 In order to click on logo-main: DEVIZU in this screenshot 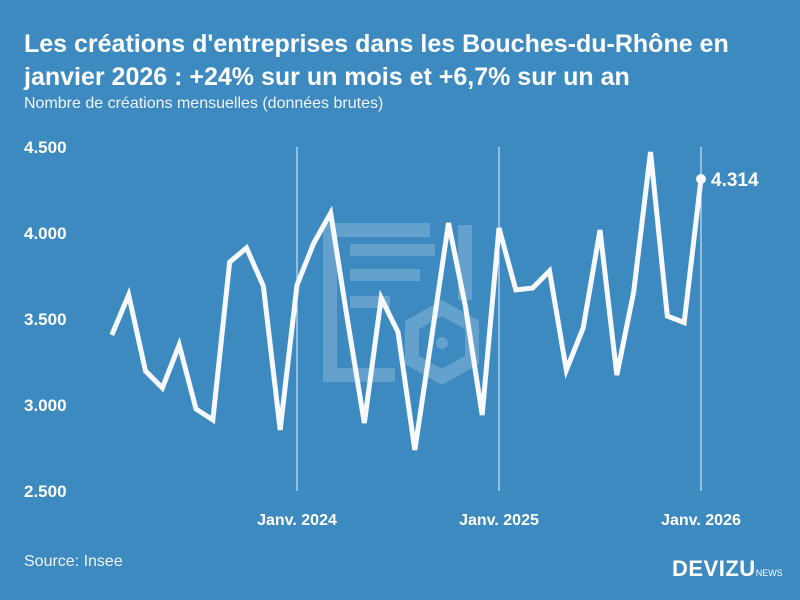, I will do `click(714, 568)`.